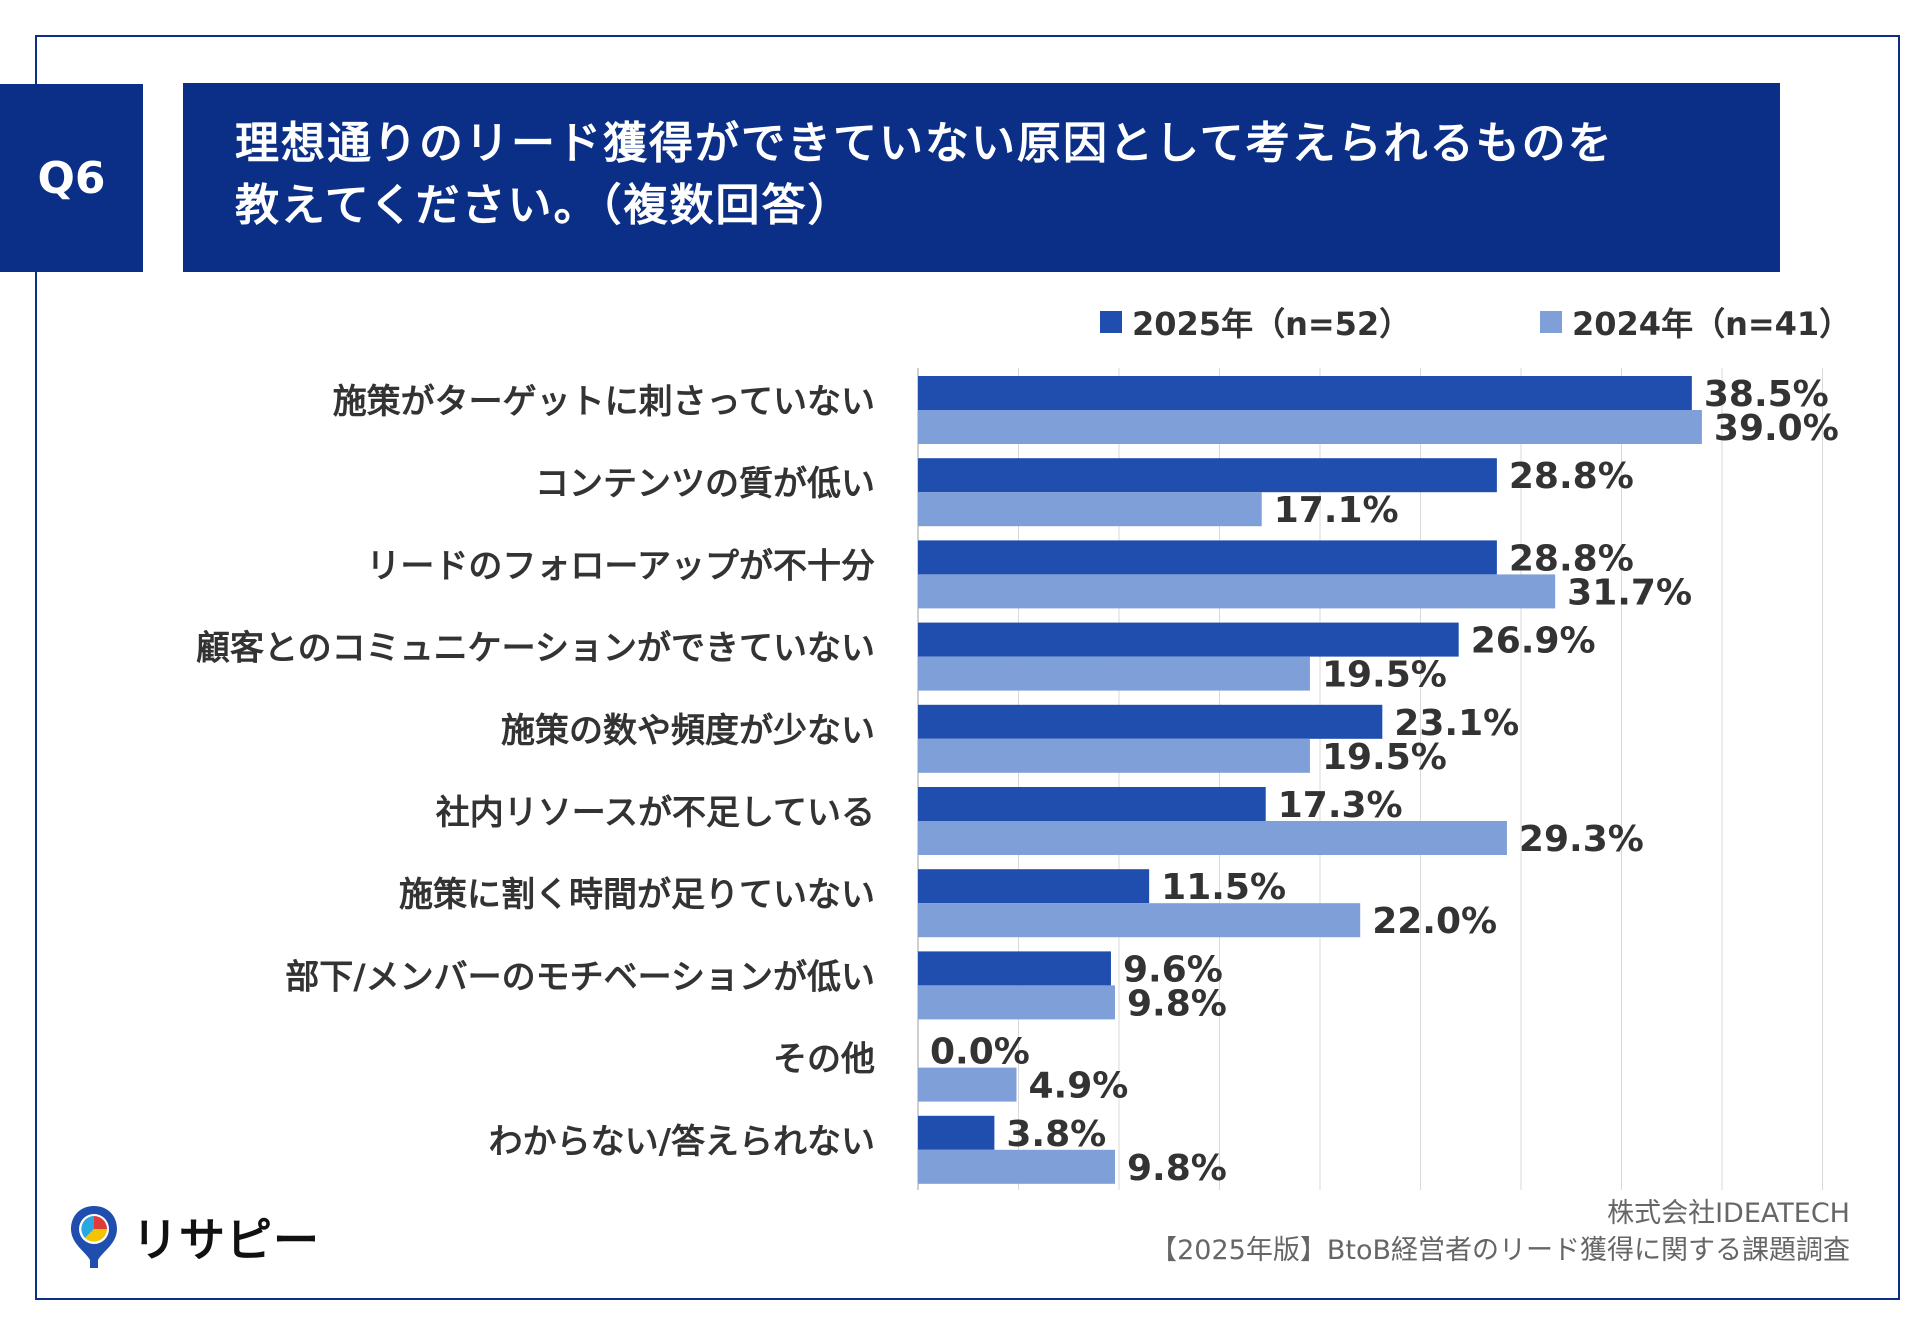  What do you see at coordinates (1581, 839) in the screenshot?
I see `data-label-2024: 29.3%` at bounding box center [1581, 839].